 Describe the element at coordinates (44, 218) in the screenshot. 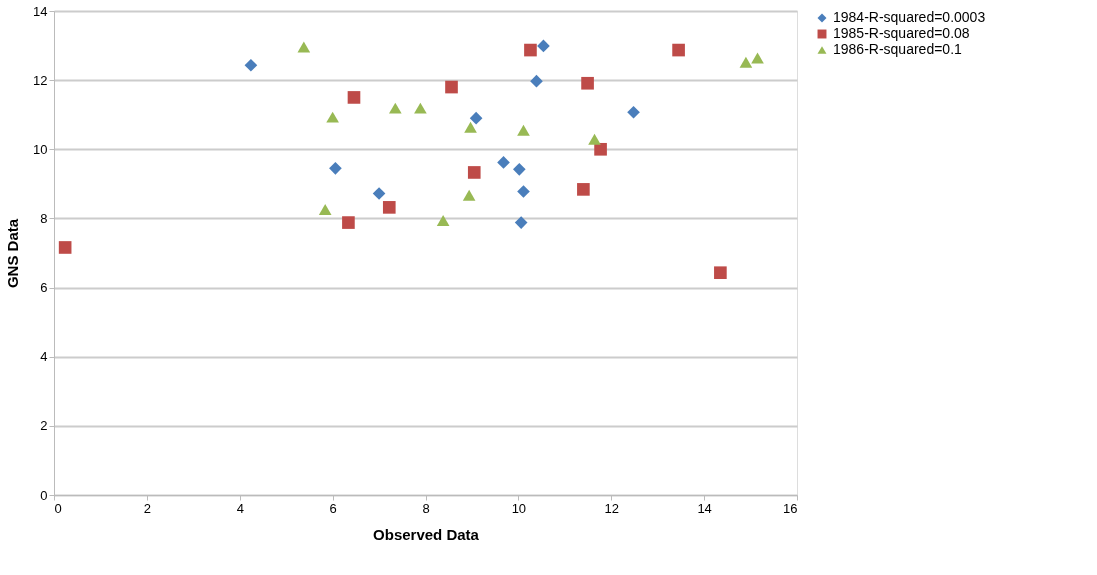

I see `y-tick-label: 8` at that location.